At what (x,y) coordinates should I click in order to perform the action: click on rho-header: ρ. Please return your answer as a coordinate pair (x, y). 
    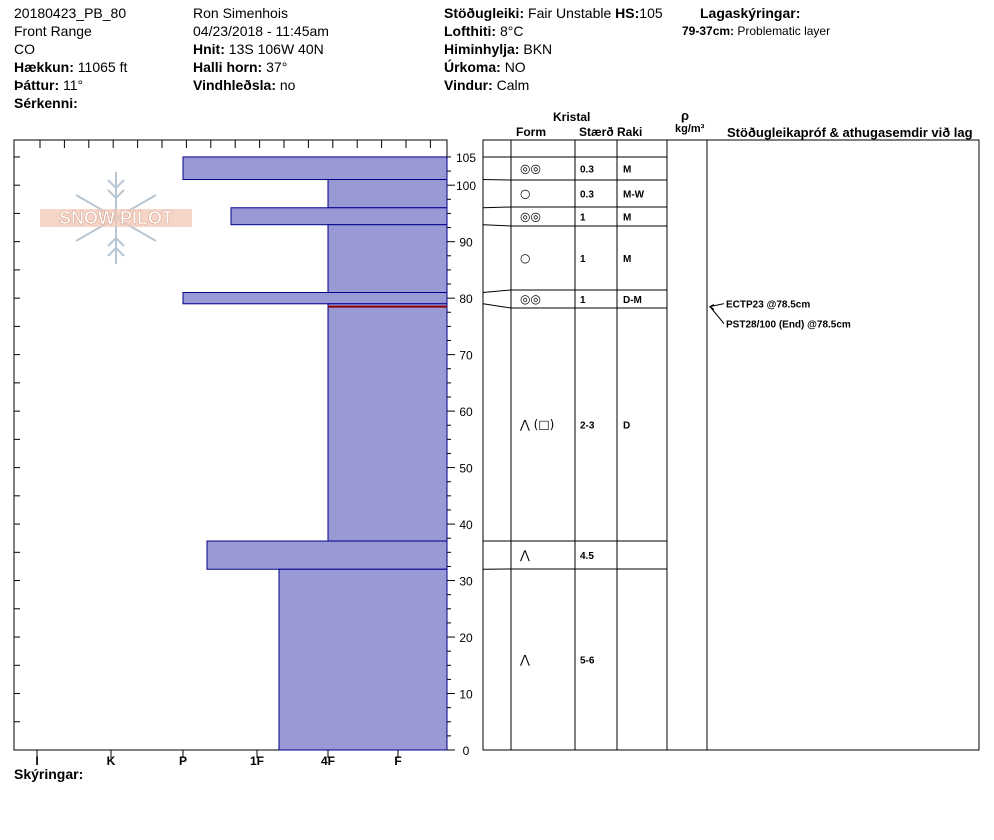
    Looking at the image, I should click on (685, 115).